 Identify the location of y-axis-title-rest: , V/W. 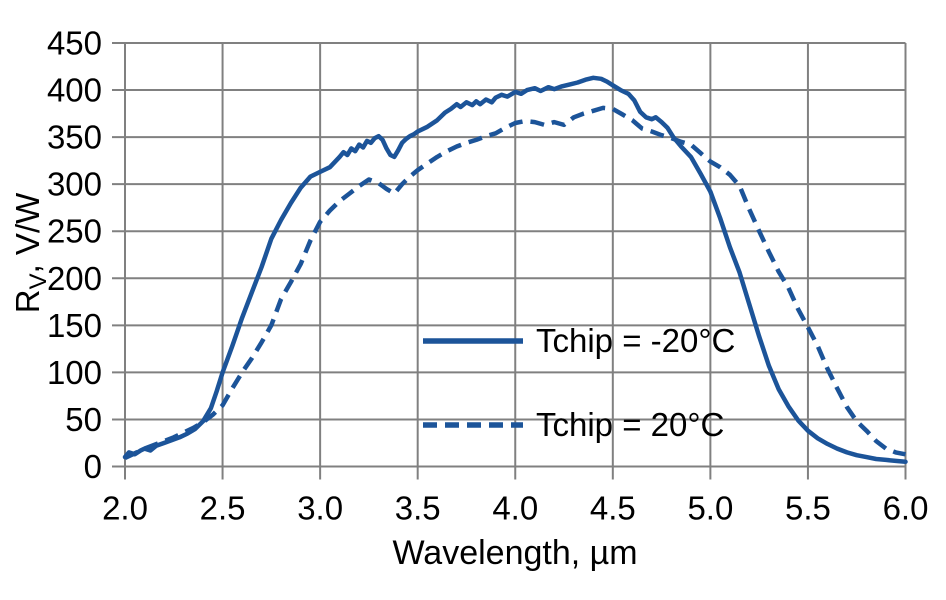
(27, 233).